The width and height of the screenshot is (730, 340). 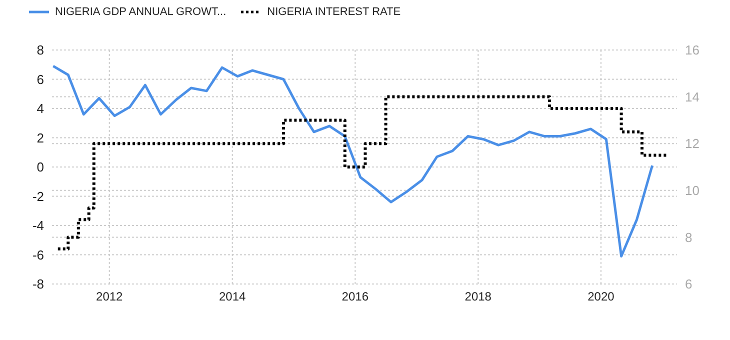 I want to click on y2-tick-label: 16, so click(x=692, y=50).